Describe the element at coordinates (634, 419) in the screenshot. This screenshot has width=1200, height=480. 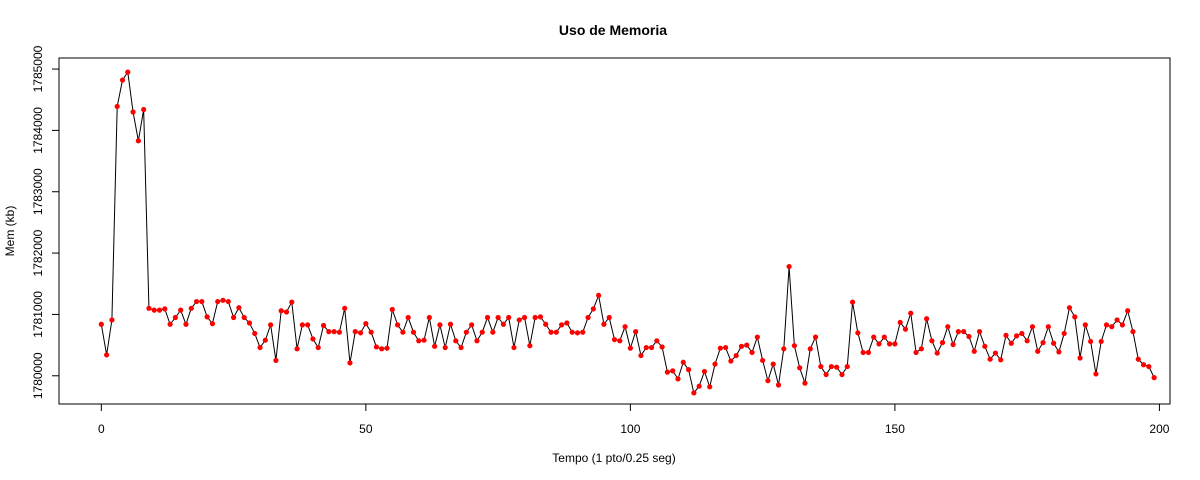
I see `x-axis: 0 50 100 150 200` at that location.